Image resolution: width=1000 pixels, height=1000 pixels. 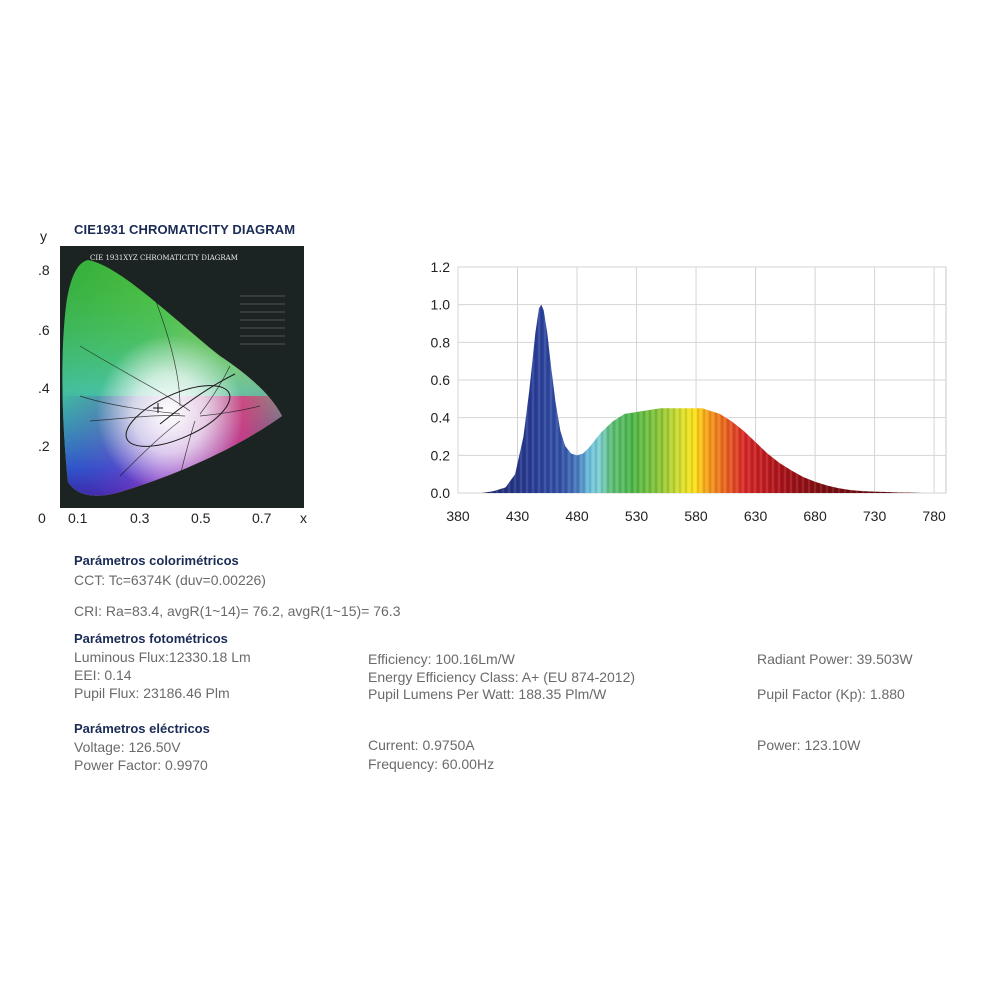 I want to click on cie-inner-title: CIE 1931XYZ CHROMATICITY DIAGRAM, so click(x=164, y=258).